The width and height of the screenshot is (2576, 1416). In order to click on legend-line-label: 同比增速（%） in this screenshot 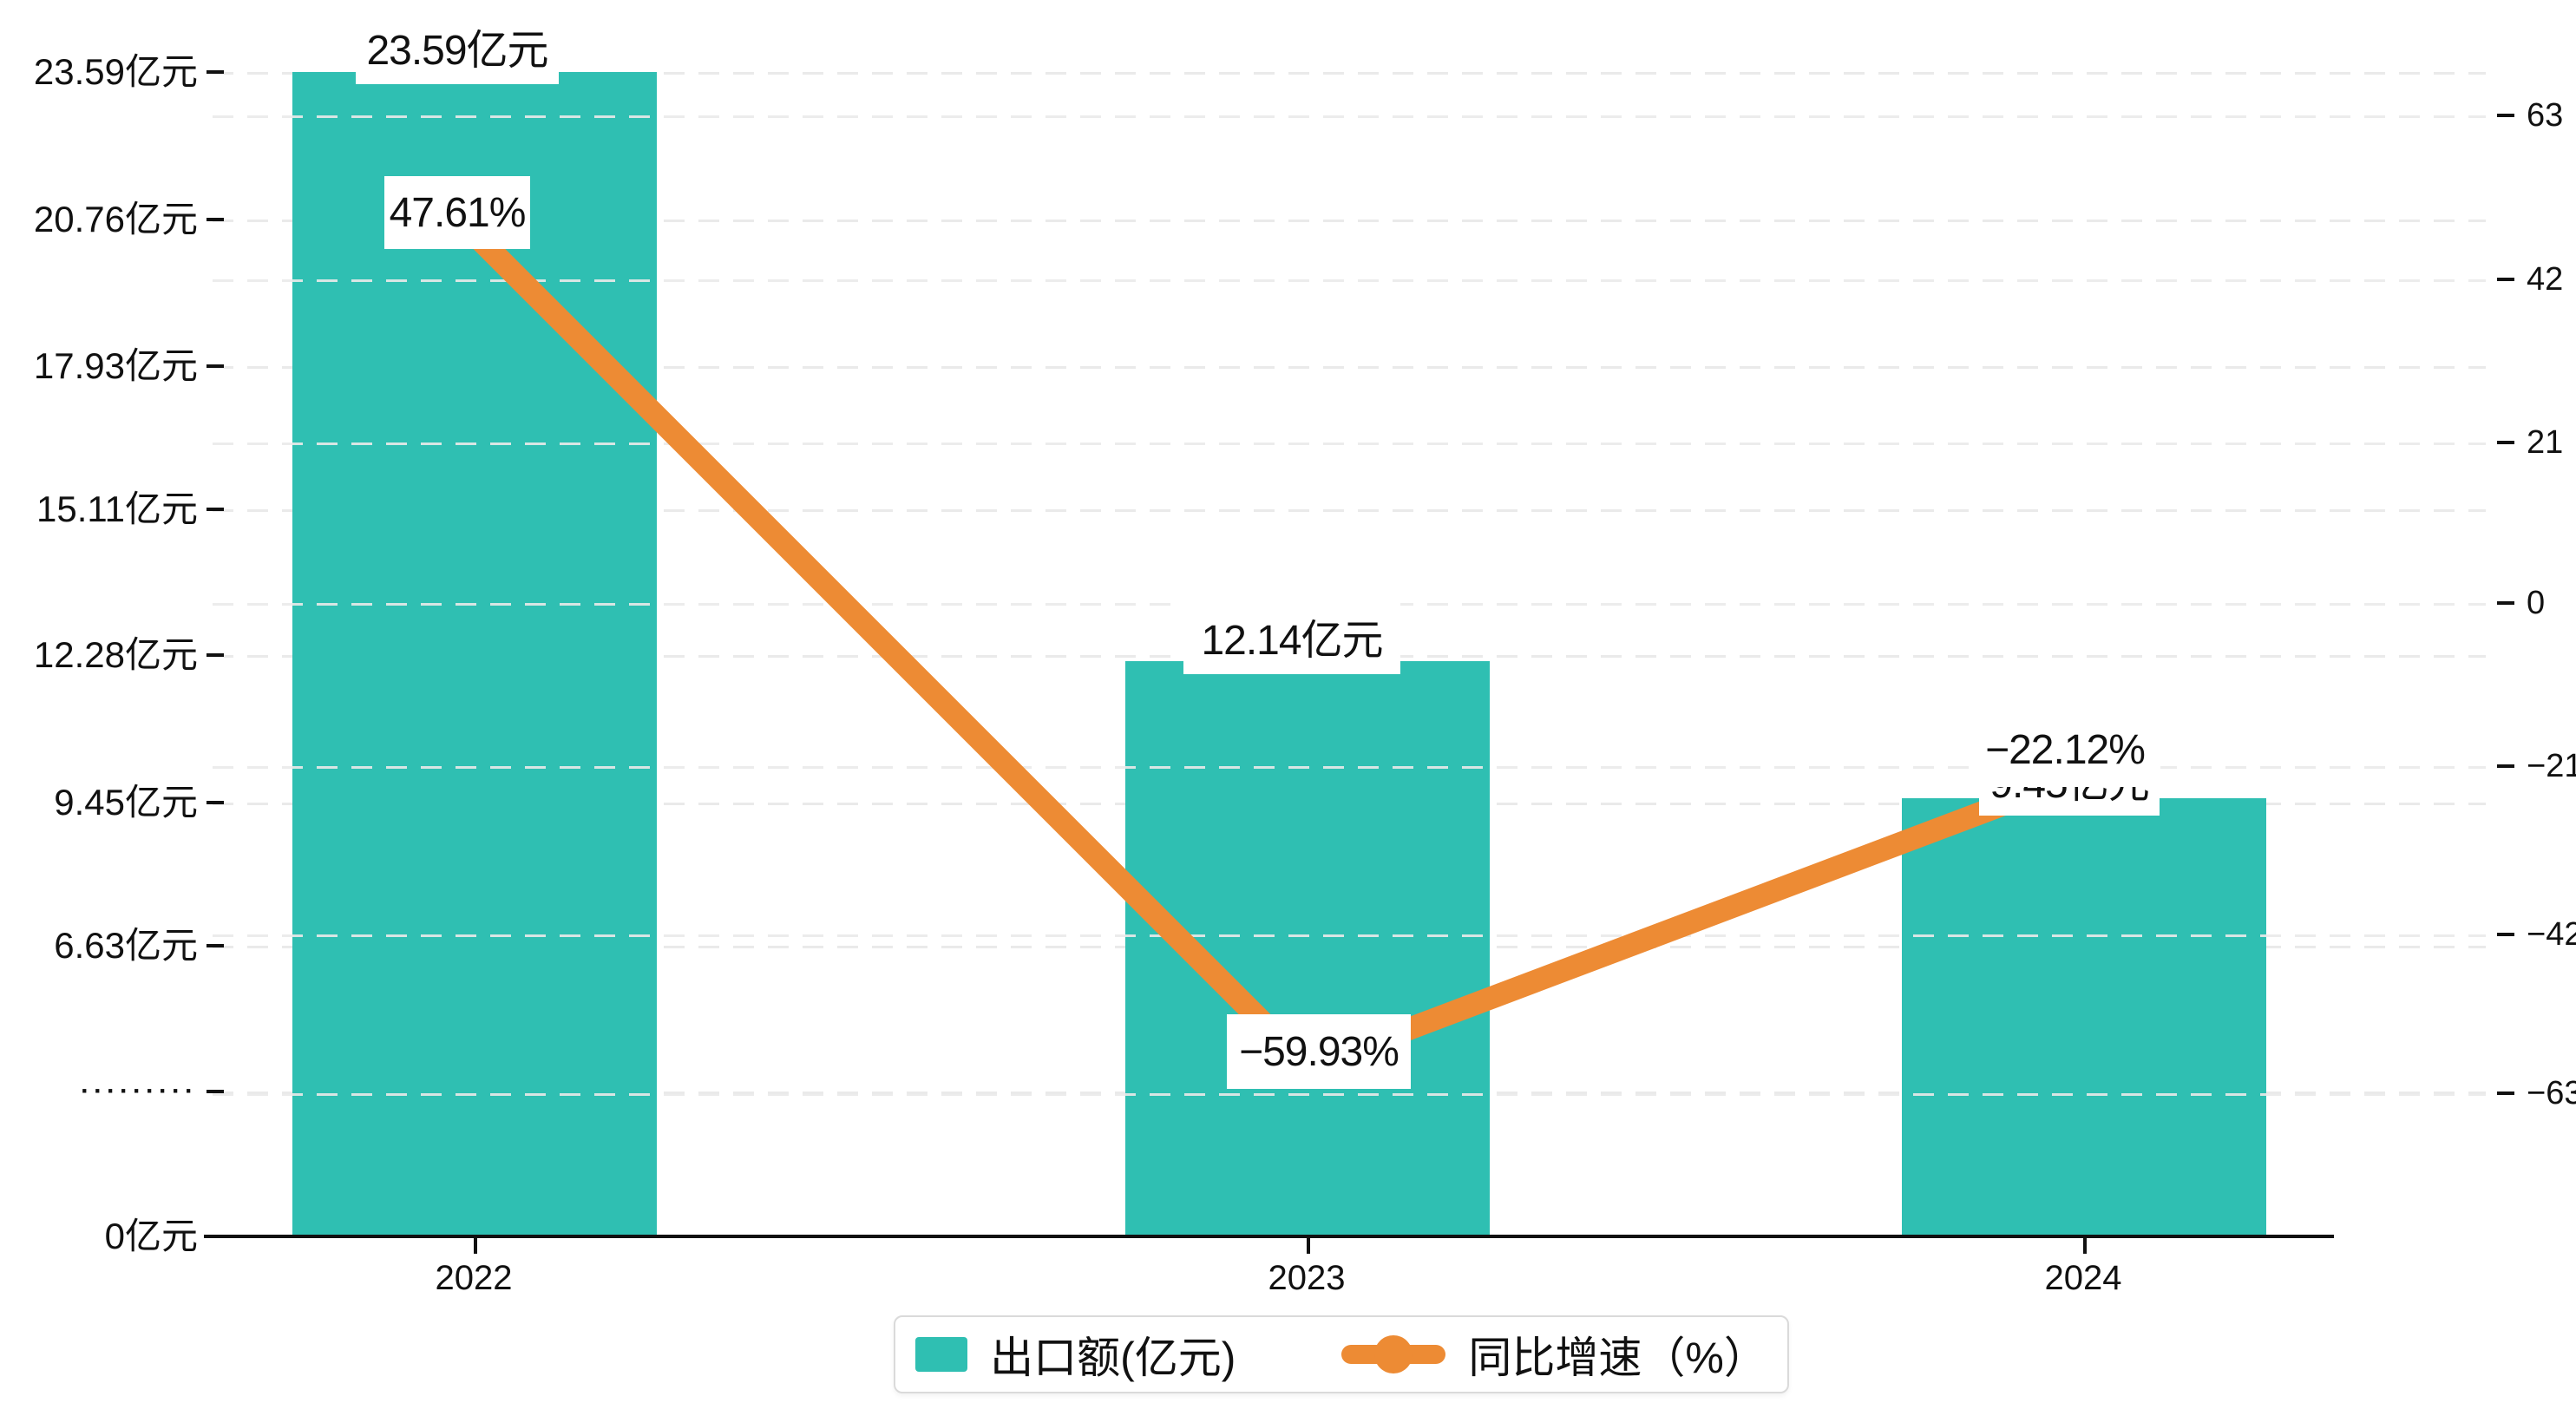, I will do `click(1617, 1358)`.